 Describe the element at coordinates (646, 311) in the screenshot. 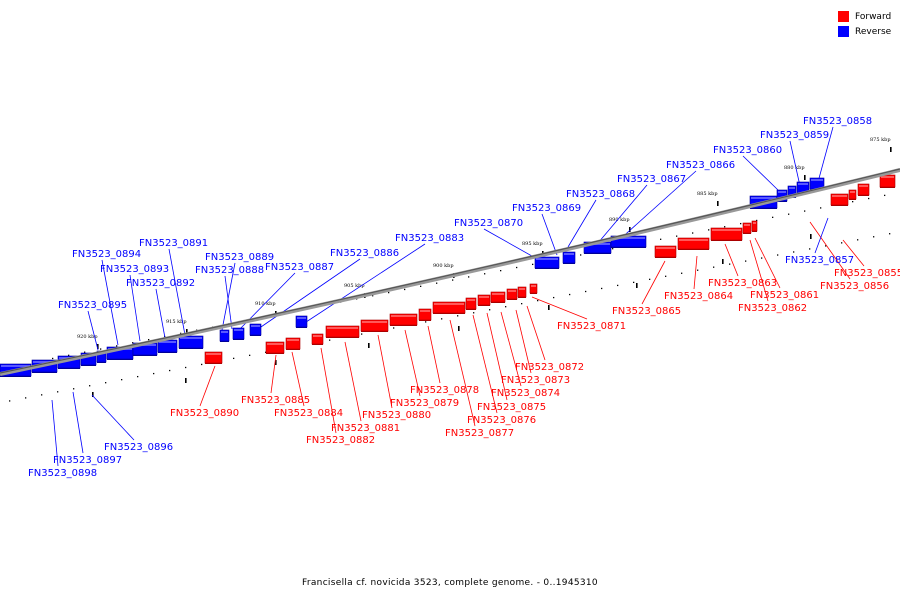

I see `forward-gene-label: FN3523_0865` at that location.